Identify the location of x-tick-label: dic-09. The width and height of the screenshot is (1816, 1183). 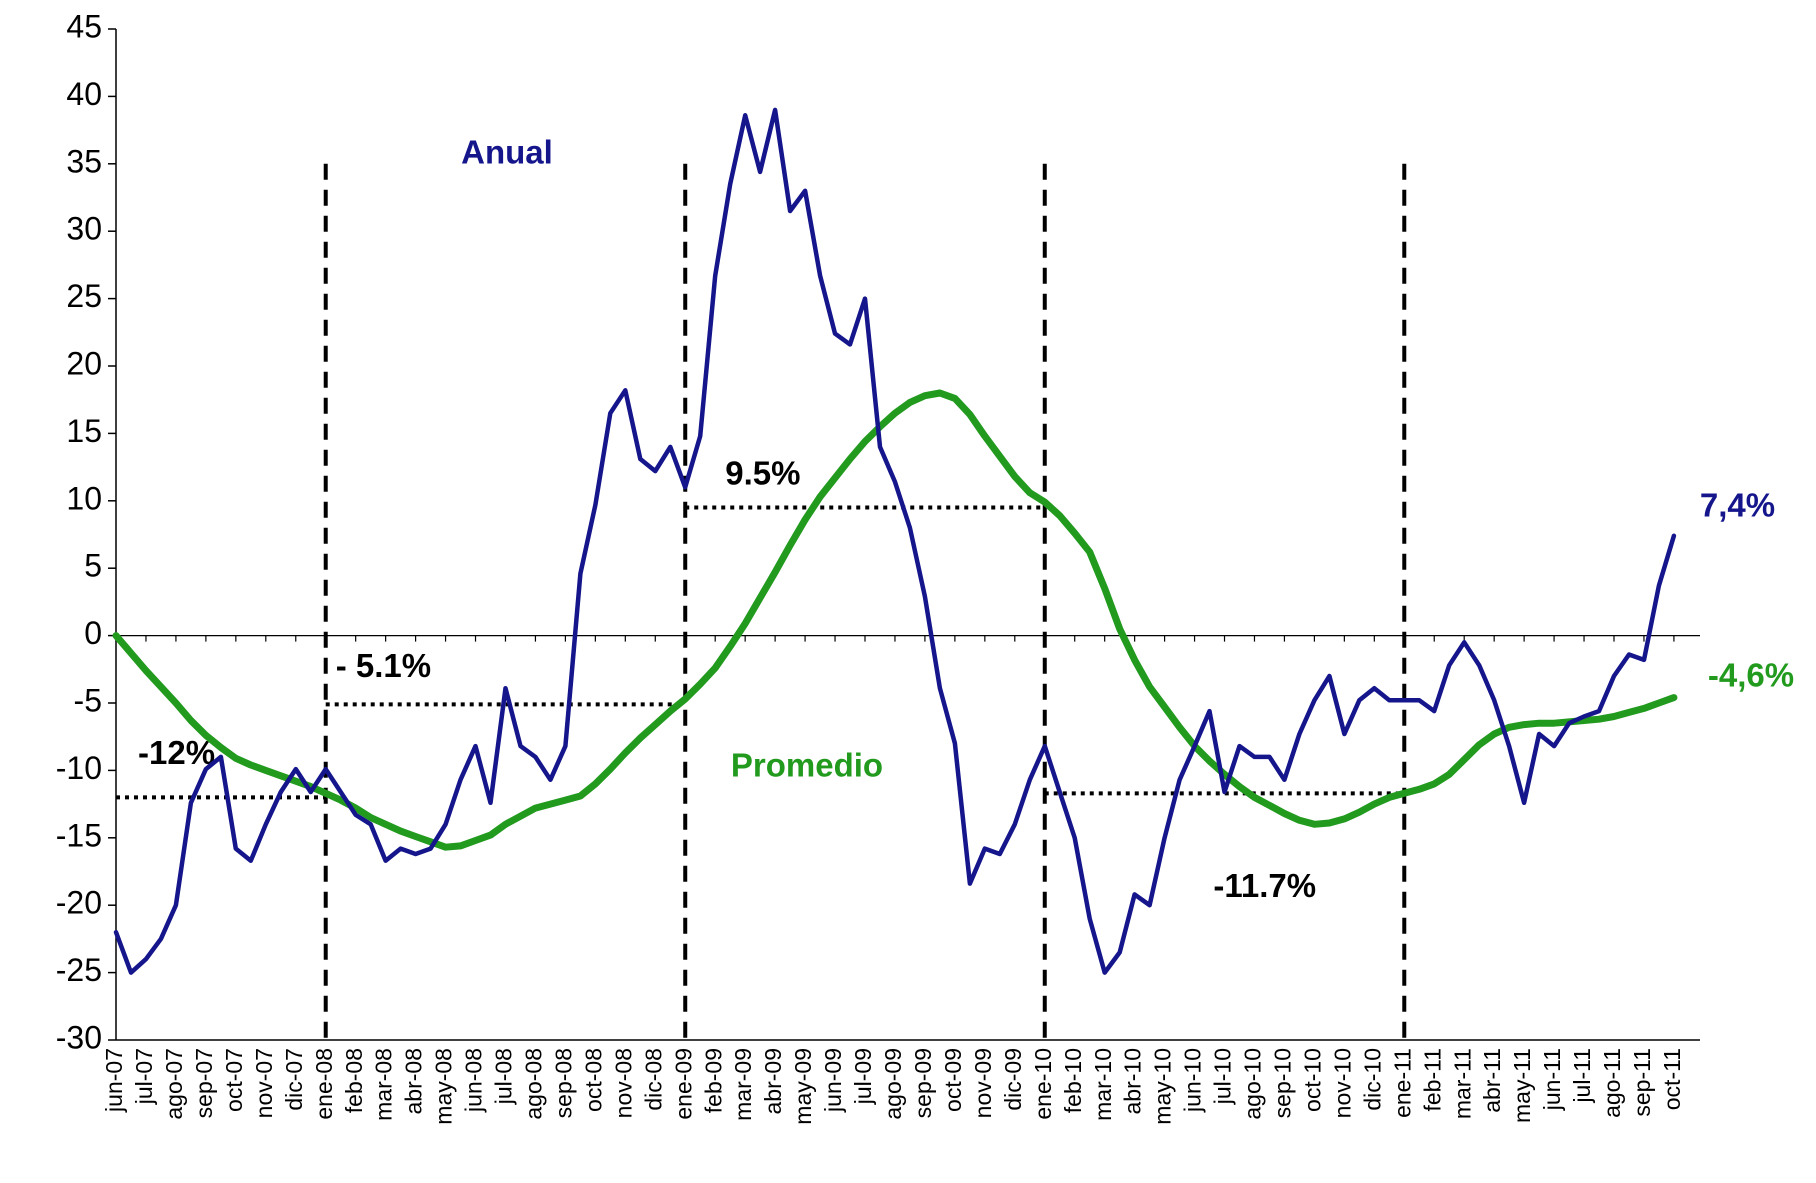
(1013, 1079).